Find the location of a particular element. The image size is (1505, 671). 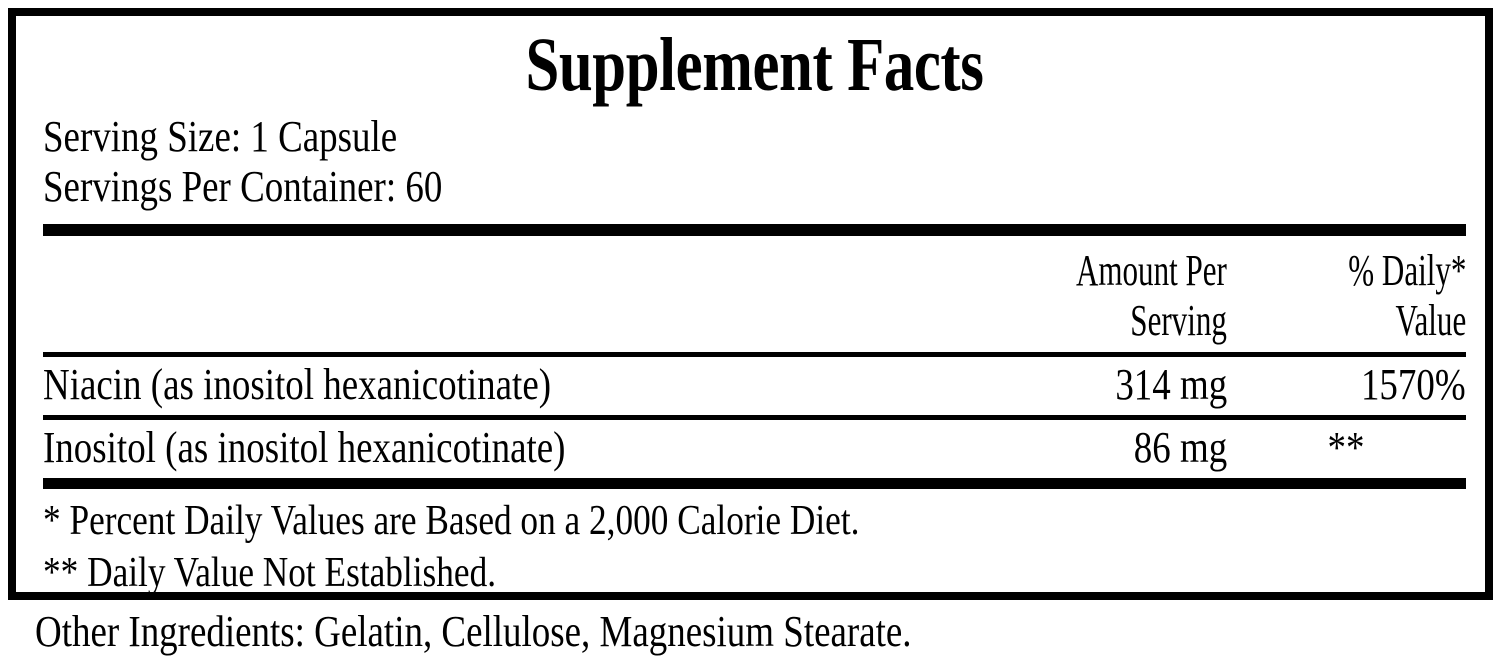

servings-per-container-line: Servings Per Container: 60 is located at coordinates (243, 186).